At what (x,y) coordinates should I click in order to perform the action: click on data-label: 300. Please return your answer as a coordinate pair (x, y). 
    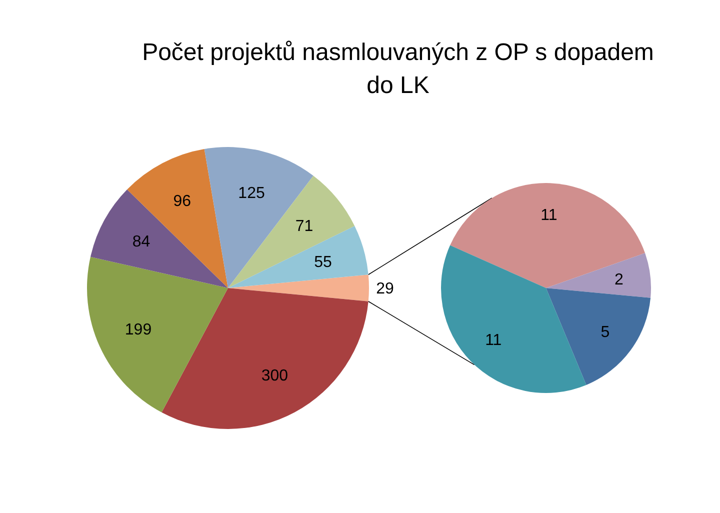
    Looking at the image, I should click on (274, 376).